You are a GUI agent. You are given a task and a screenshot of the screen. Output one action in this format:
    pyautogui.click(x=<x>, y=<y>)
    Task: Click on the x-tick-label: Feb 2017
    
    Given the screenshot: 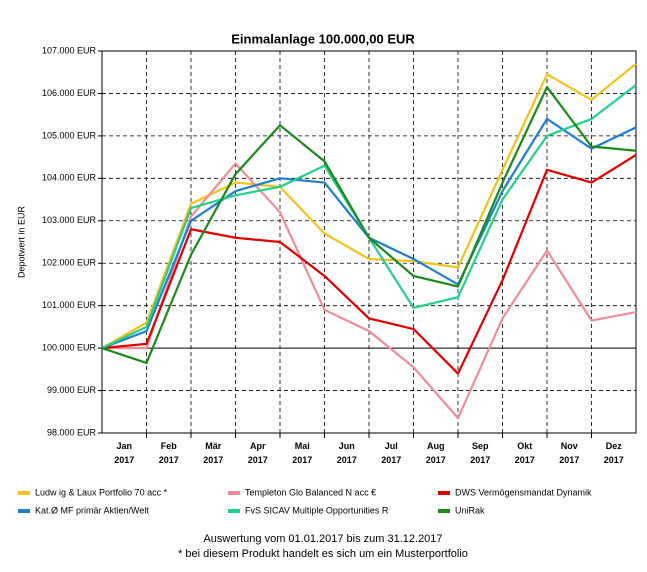 What is the action you would take?
    pyautogui.click(x=169, y=453)
    